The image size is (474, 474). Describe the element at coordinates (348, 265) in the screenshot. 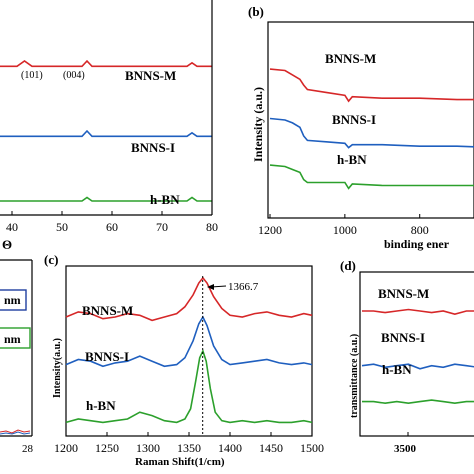

I see `panel-d-title: (d)` at that location.